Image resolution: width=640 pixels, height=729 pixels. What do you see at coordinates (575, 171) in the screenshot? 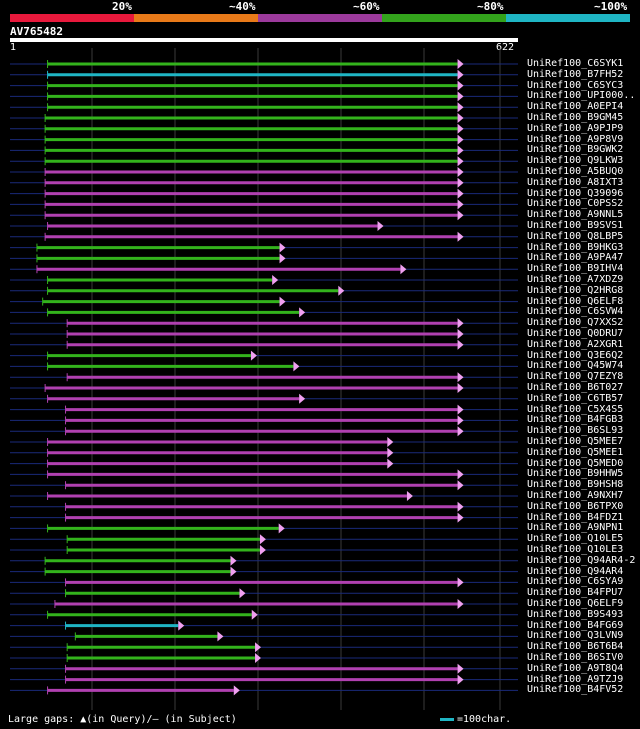
I see `hit-label: UniRef100_A5BUQ0` at bounding box center [575, 171].